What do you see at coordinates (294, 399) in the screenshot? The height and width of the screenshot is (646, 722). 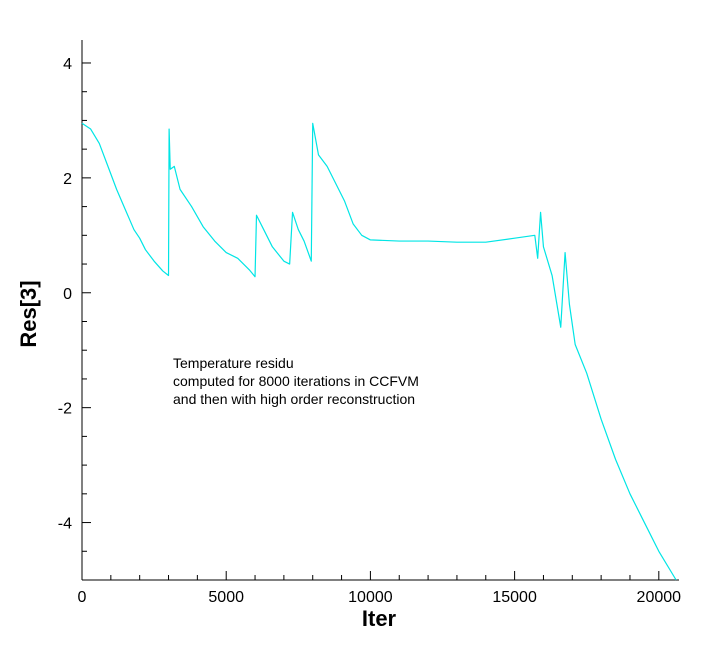 I see `annotation-line-3: and then with high order reconstruction` at bounding box center [294, 399].